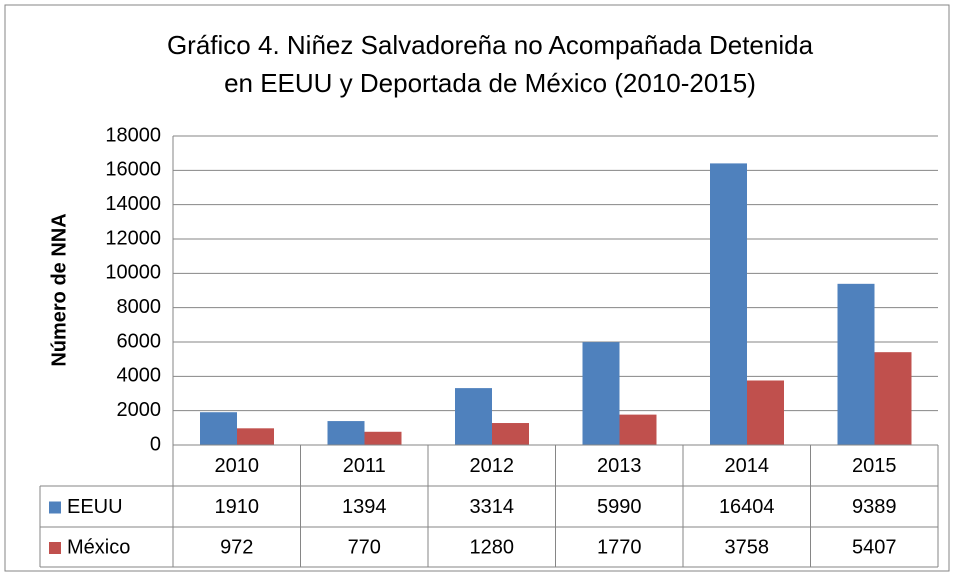 The width and height of the screenshot is (955, 576). I want to click on table-value: 5407, so click(874, 547).